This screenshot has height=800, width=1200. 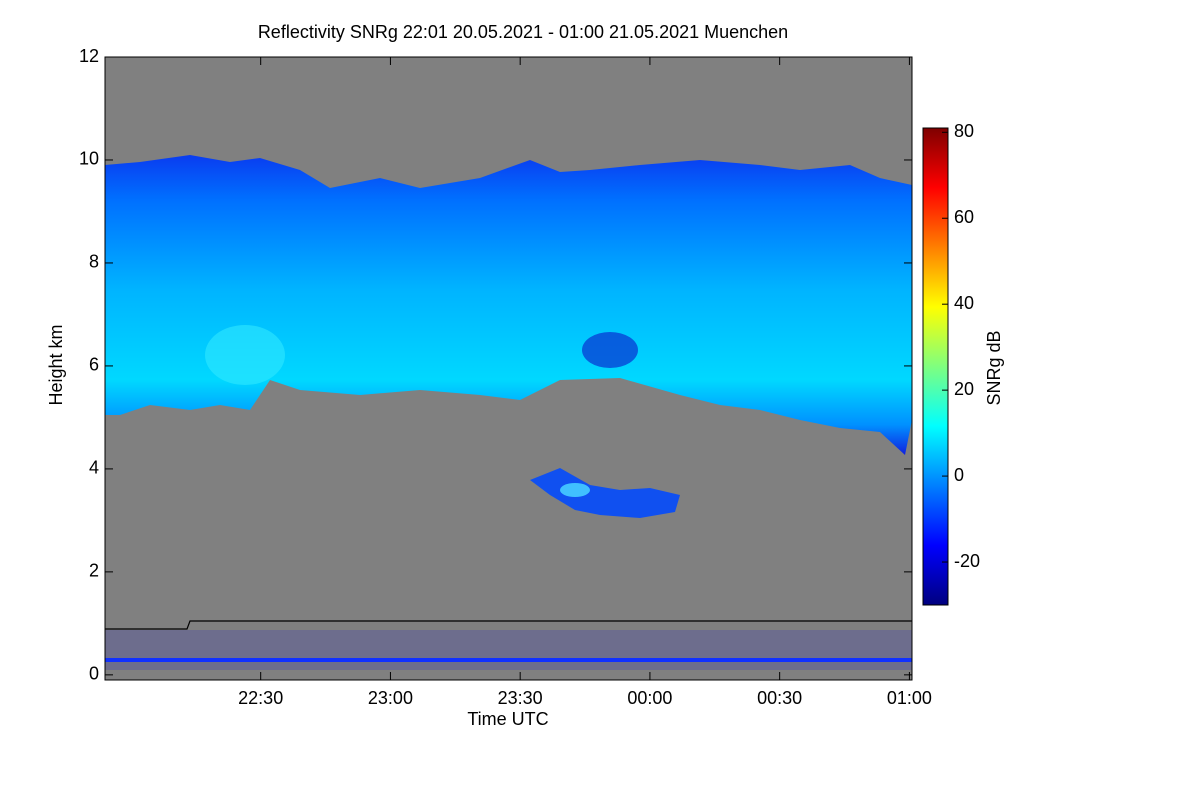 What do you see at coordinates (260, 698) in the screenshot?
I see `x-tick-label: 22:30` at bounding box center [260, 698].